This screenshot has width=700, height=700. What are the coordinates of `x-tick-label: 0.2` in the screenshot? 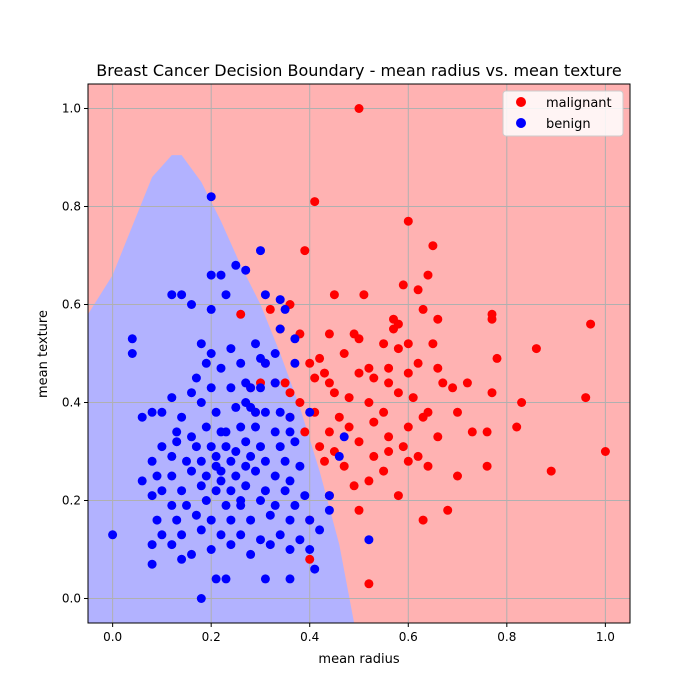 It's located at (211, 637).